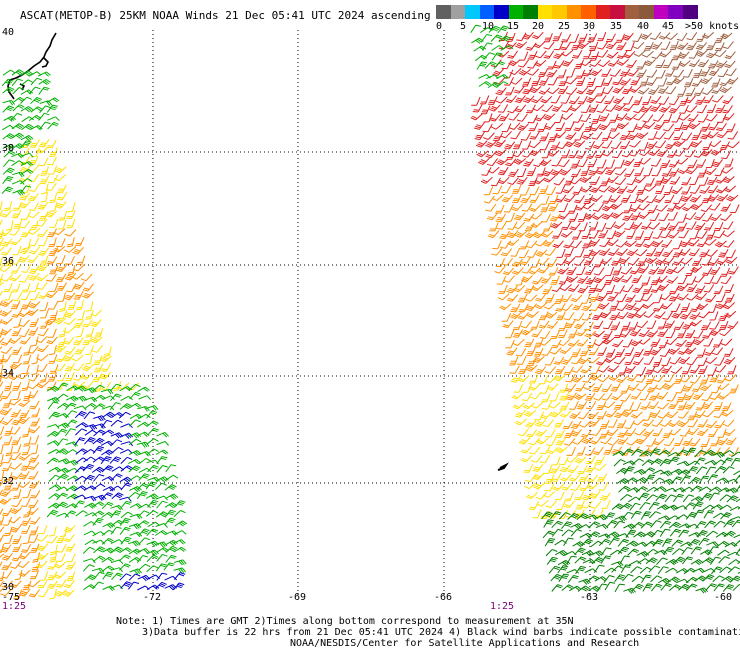 The image size is (740, 650). Describe the element at coordinates (545, 12) in the screenshot. I see `scale-swatch` at that location.